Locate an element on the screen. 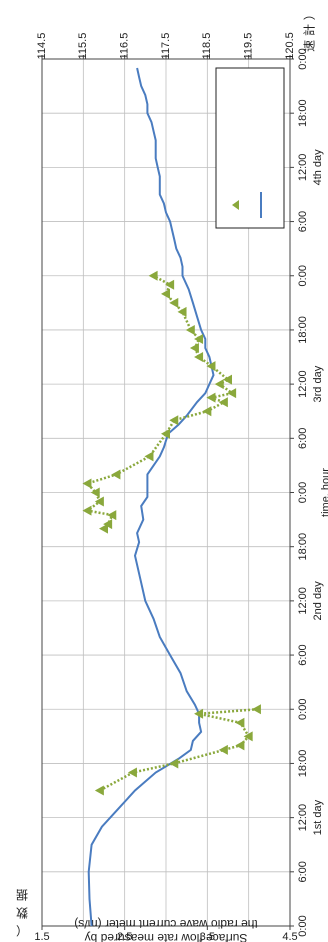 The image size is (328, 942). day-label: 4th day is located at coordinates (318, 167).